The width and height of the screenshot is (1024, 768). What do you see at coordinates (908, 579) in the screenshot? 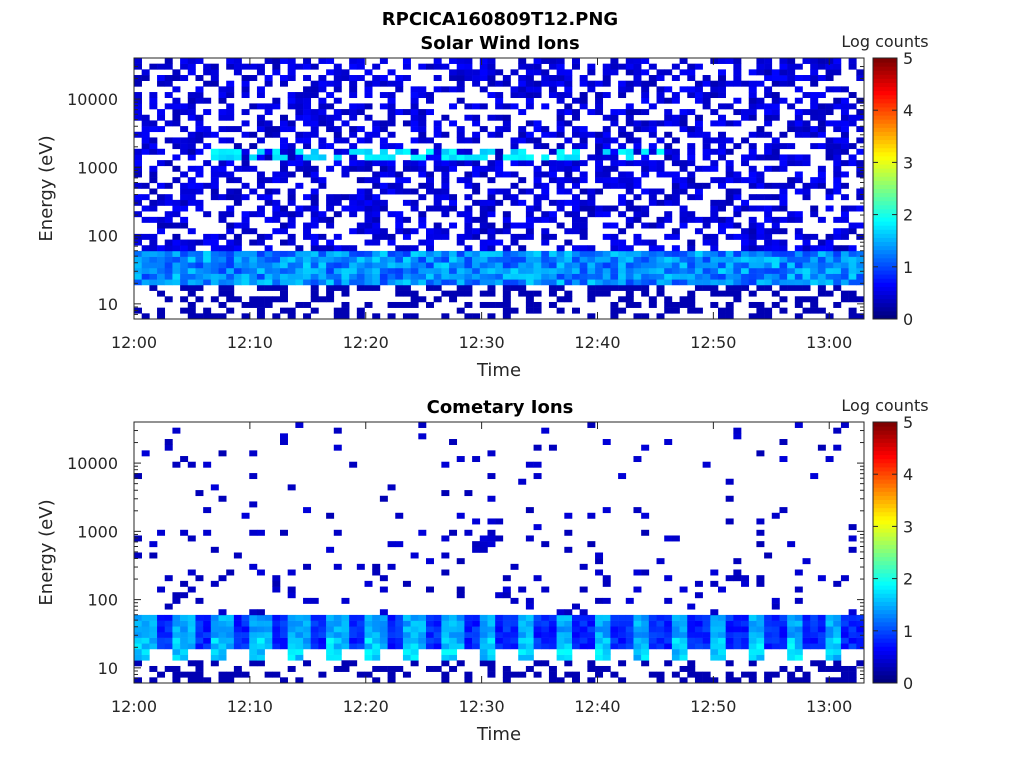
I see `colorbar-tick-label: 2` at bounding box center [908, 579].